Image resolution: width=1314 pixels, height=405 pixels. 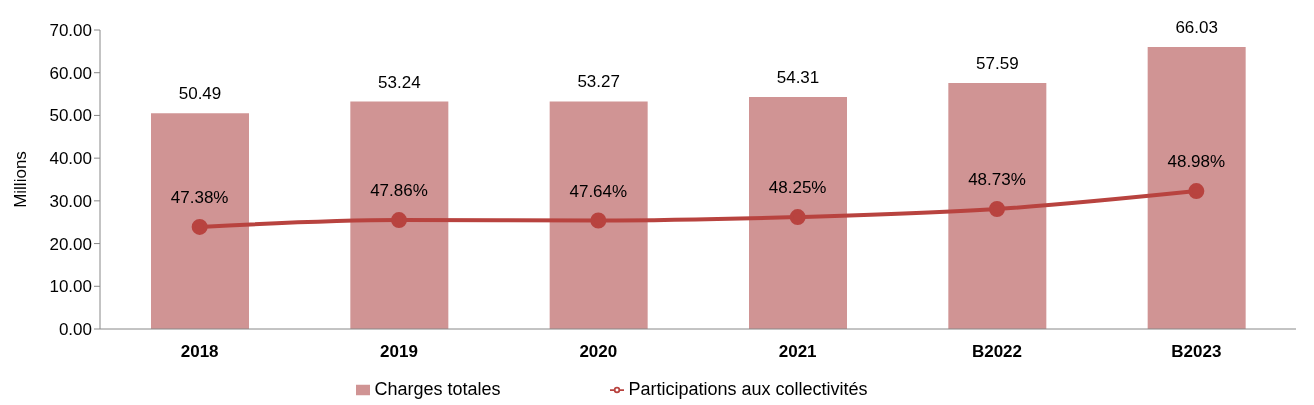 I want to click on y-tick-label: 10.00, so click(x=70, y=287).